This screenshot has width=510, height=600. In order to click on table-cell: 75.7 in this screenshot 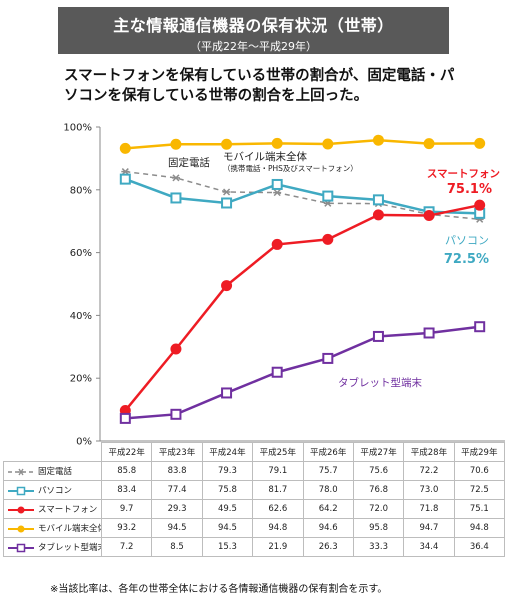, I will do `click(328, 471)`.